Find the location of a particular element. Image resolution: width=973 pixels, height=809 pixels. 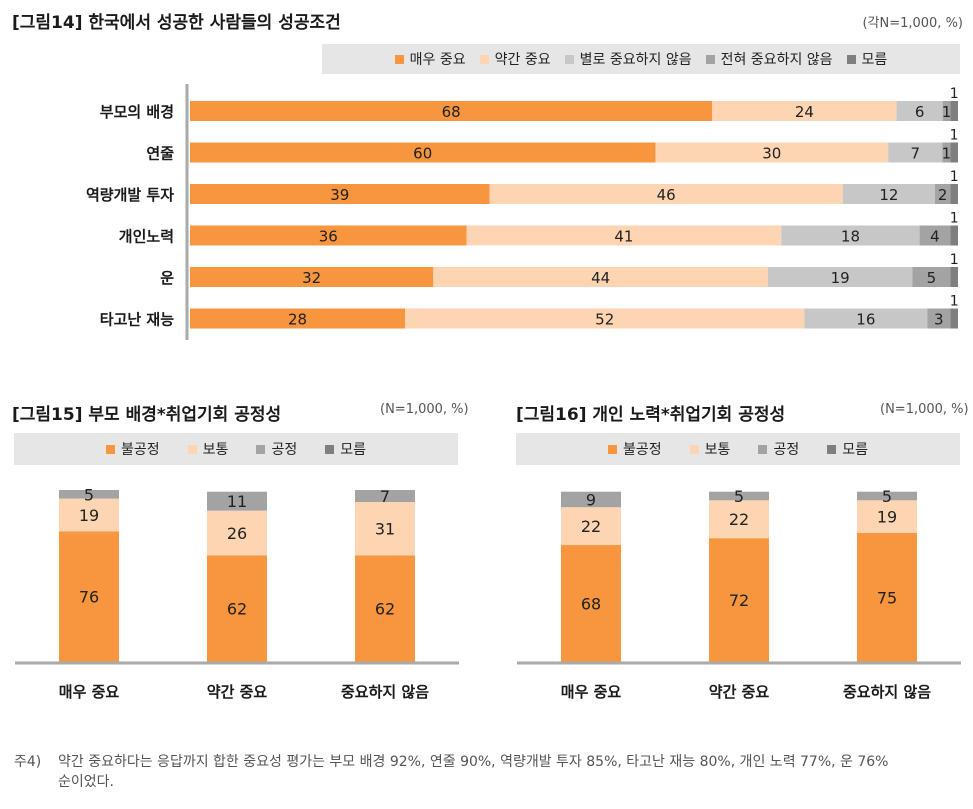

legend-item: 매우 중요 is located at coordinates (430, 59).